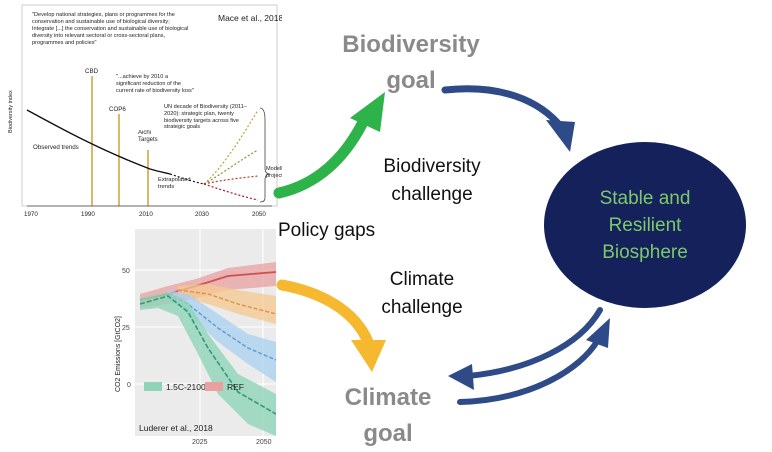 The width and height of the screenshot is (772, 452). I want to click on observed-trends-label: Observed trends, so click(56, 147).